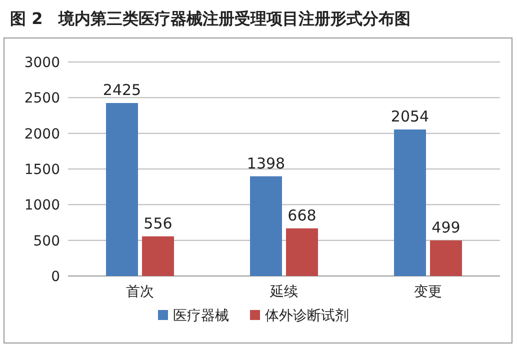  Describe the element at coordinates (55, 277) in the screenshot. I see `y-tick-label: 0` at that location.